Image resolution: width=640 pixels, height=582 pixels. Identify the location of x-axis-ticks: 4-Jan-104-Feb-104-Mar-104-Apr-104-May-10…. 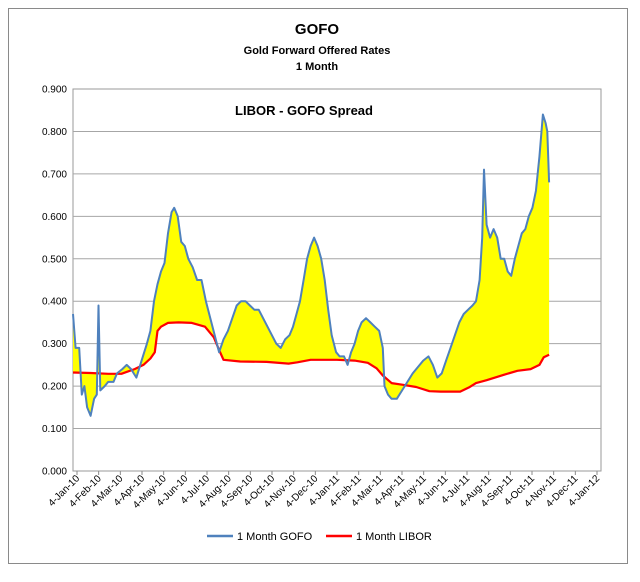
(324, 491).